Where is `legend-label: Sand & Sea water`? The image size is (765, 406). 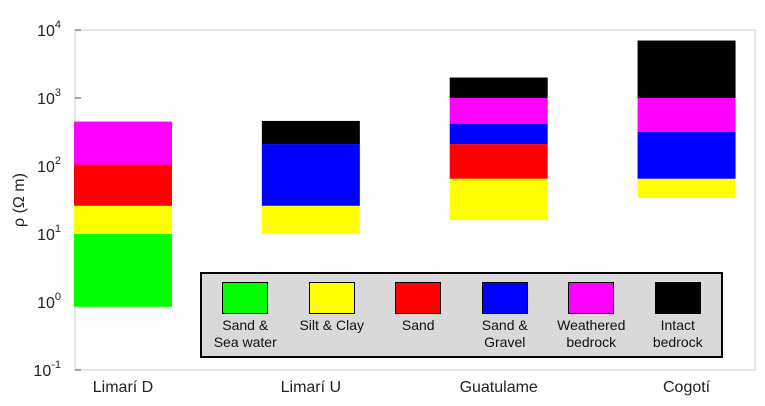
legend-label: Sand & Sea water is located at coordinates (245, 333).